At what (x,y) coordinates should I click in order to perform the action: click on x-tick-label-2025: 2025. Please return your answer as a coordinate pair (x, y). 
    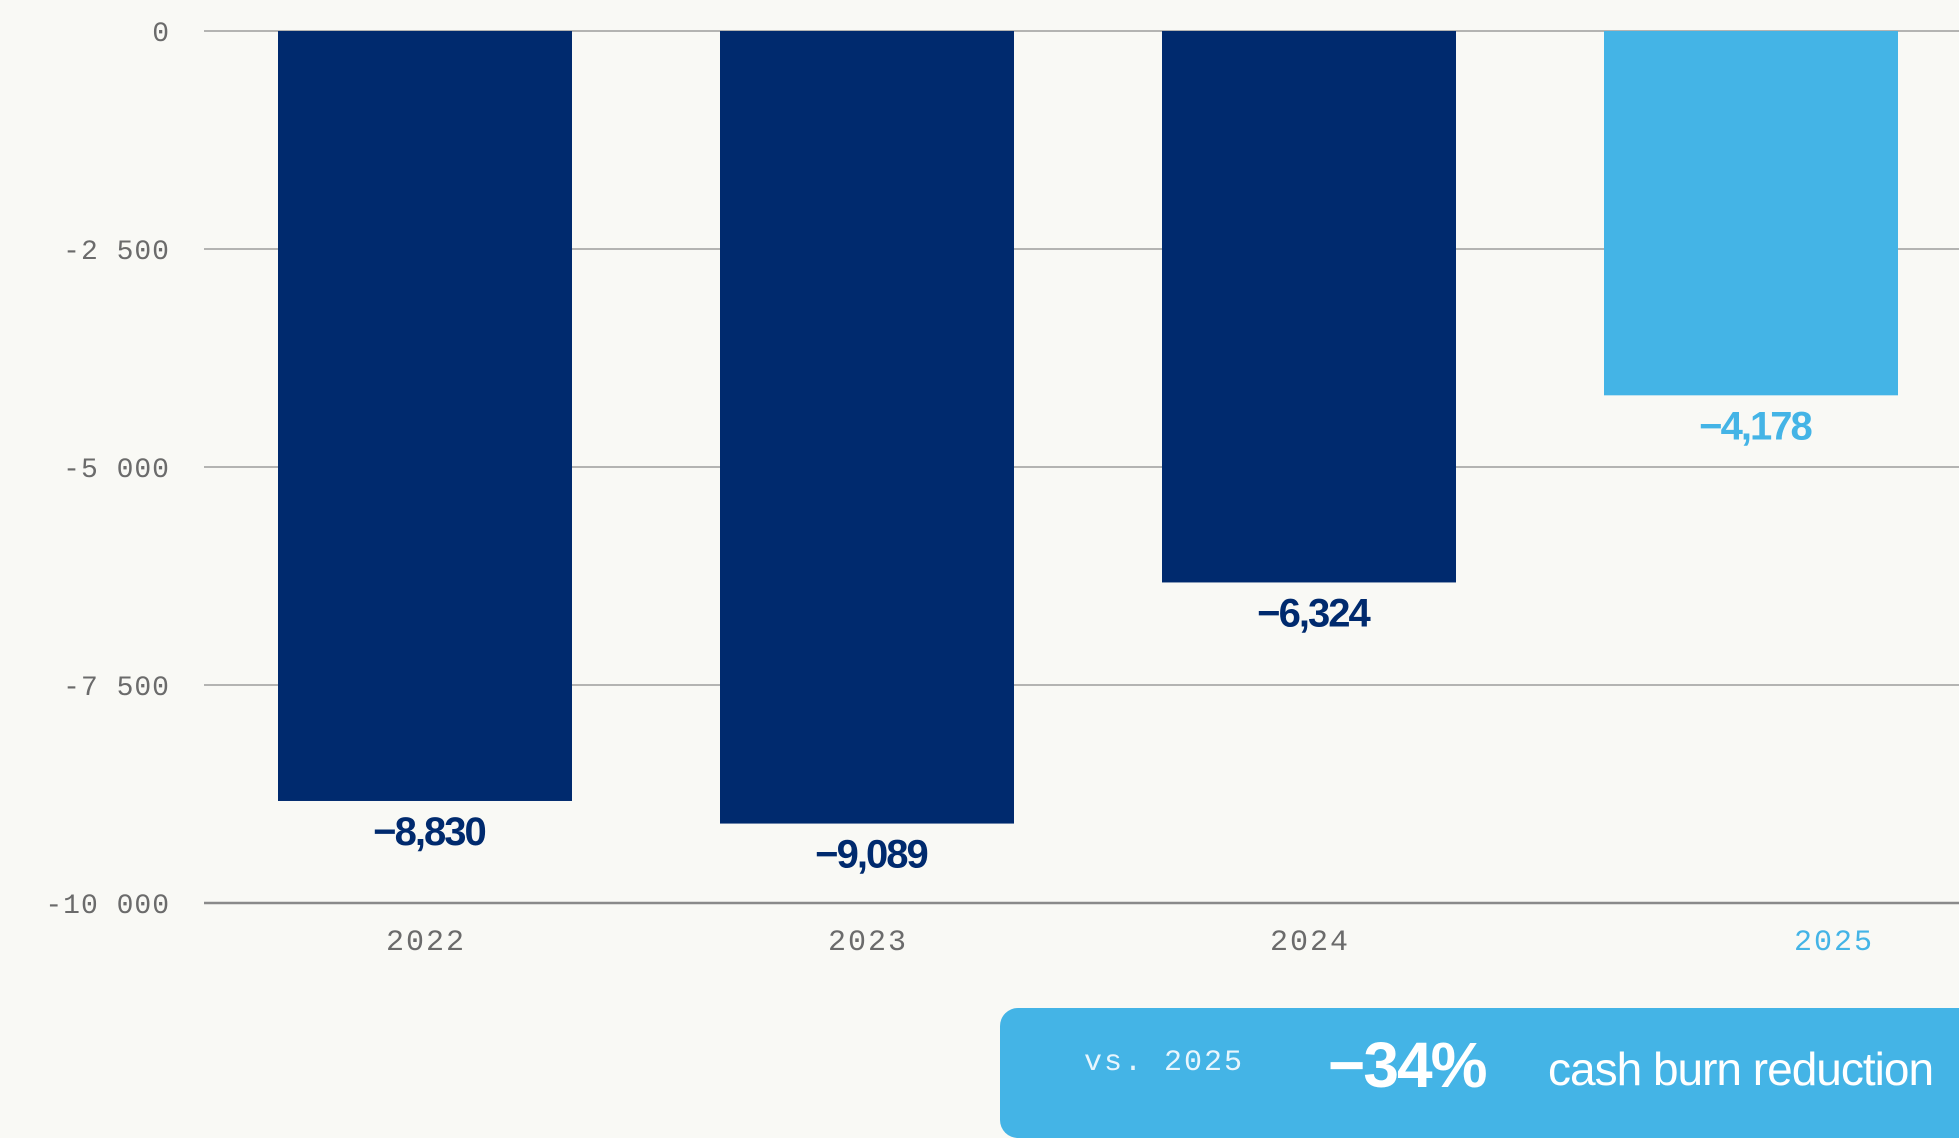
    Looking at the image, I should click on (1834, 943).